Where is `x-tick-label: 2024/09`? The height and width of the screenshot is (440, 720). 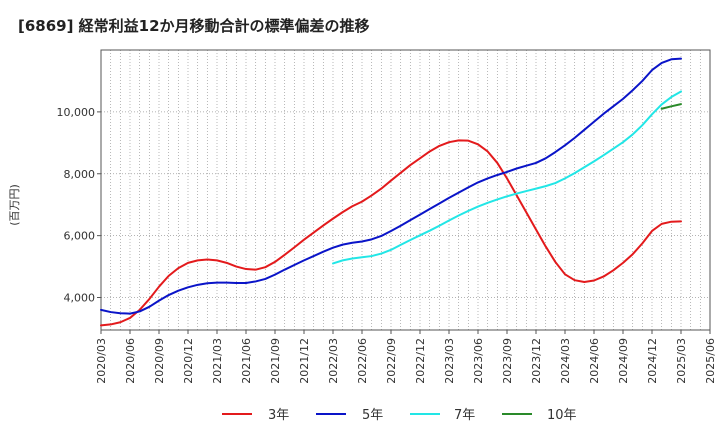
x-tick-label: 2024/09 is located at coordinates (623, 361).